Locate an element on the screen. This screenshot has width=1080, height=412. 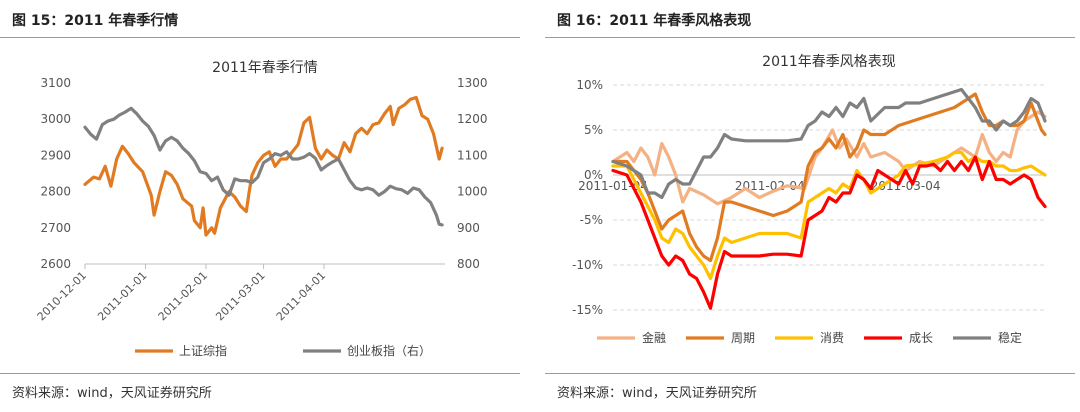
y-tick-label: -15% is located at coordinates (587, 310).